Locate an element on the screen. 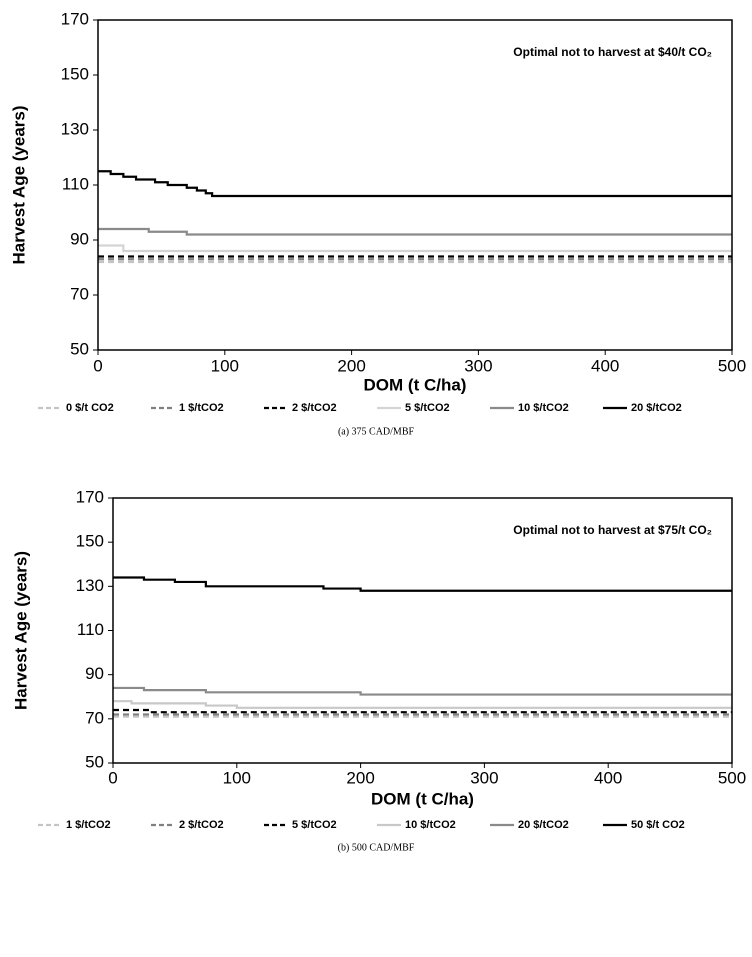 Image resolution: width=752 pixels, height=957 pixels. annotation: Optimal not to harvest at $40/t CO₂ is located at coordinates (612, 52).